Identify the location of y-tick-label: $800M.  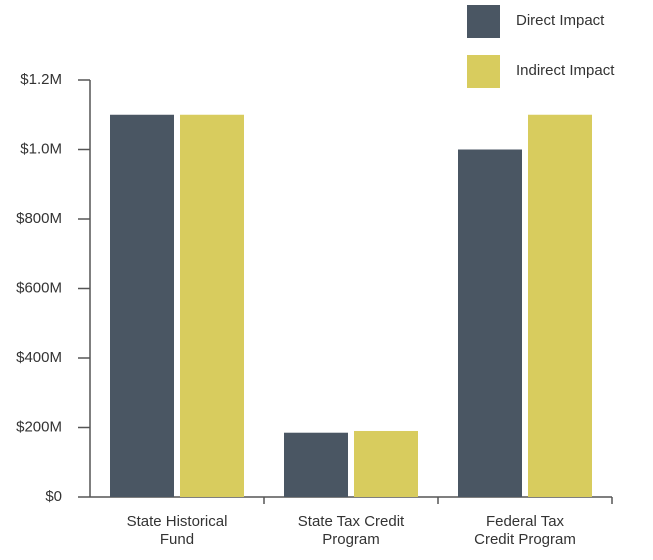
(39, 218).